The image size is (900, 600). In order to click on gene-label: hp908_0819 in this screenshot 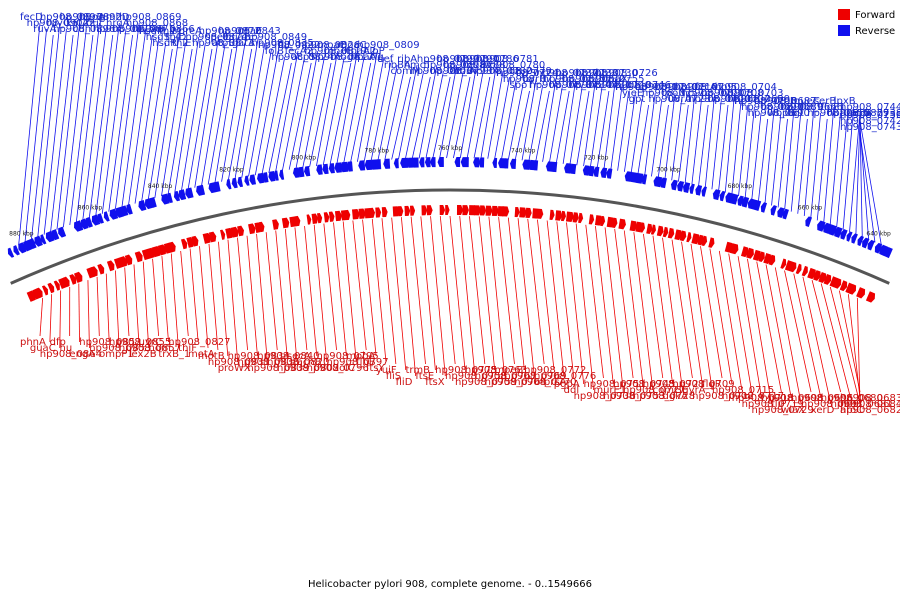, I will do `click(335, 51)`.